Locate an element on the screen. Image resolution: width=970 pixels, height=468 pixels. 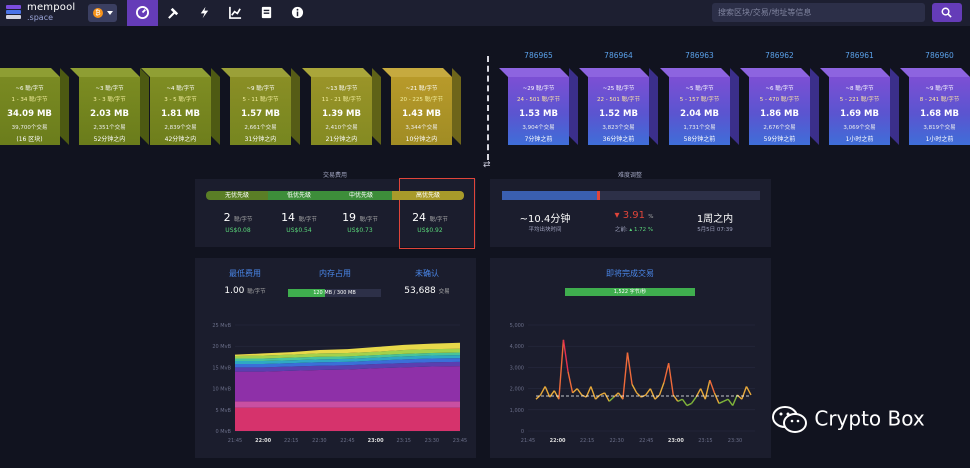
fee-tier-value: 2 聪/字节 is located at coordinates (238, 217).